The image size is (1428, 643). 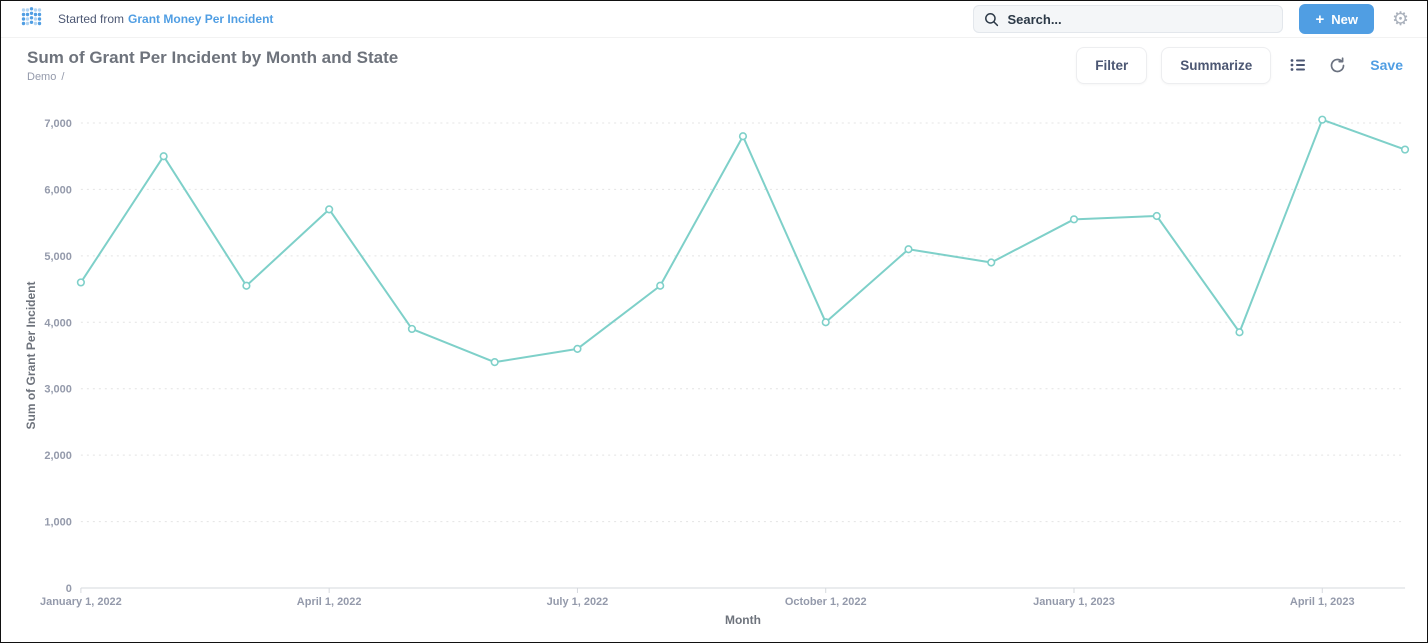 I want to click on svg-text: Sum of Grant Per Incident, so click(x=31, y=356).